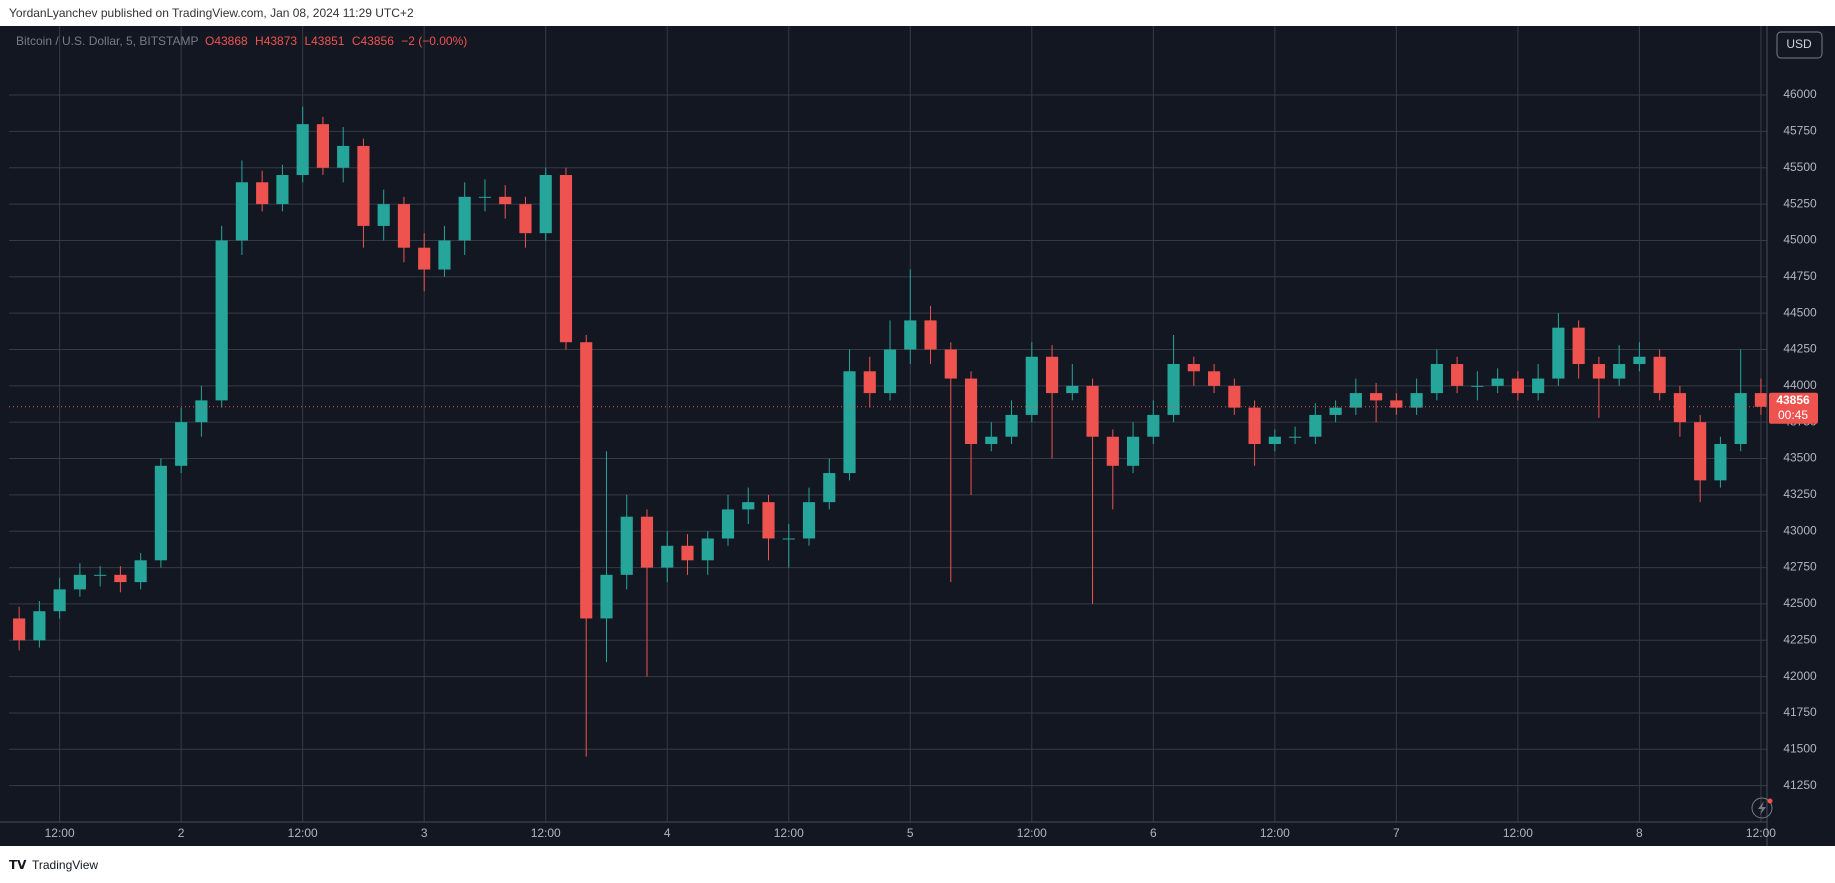 The width and height of the screenshot is (1835, 883). Describe the element at coordinates (1396, 833) in the screenshot. I see `x-tick-label: 7` at that location.